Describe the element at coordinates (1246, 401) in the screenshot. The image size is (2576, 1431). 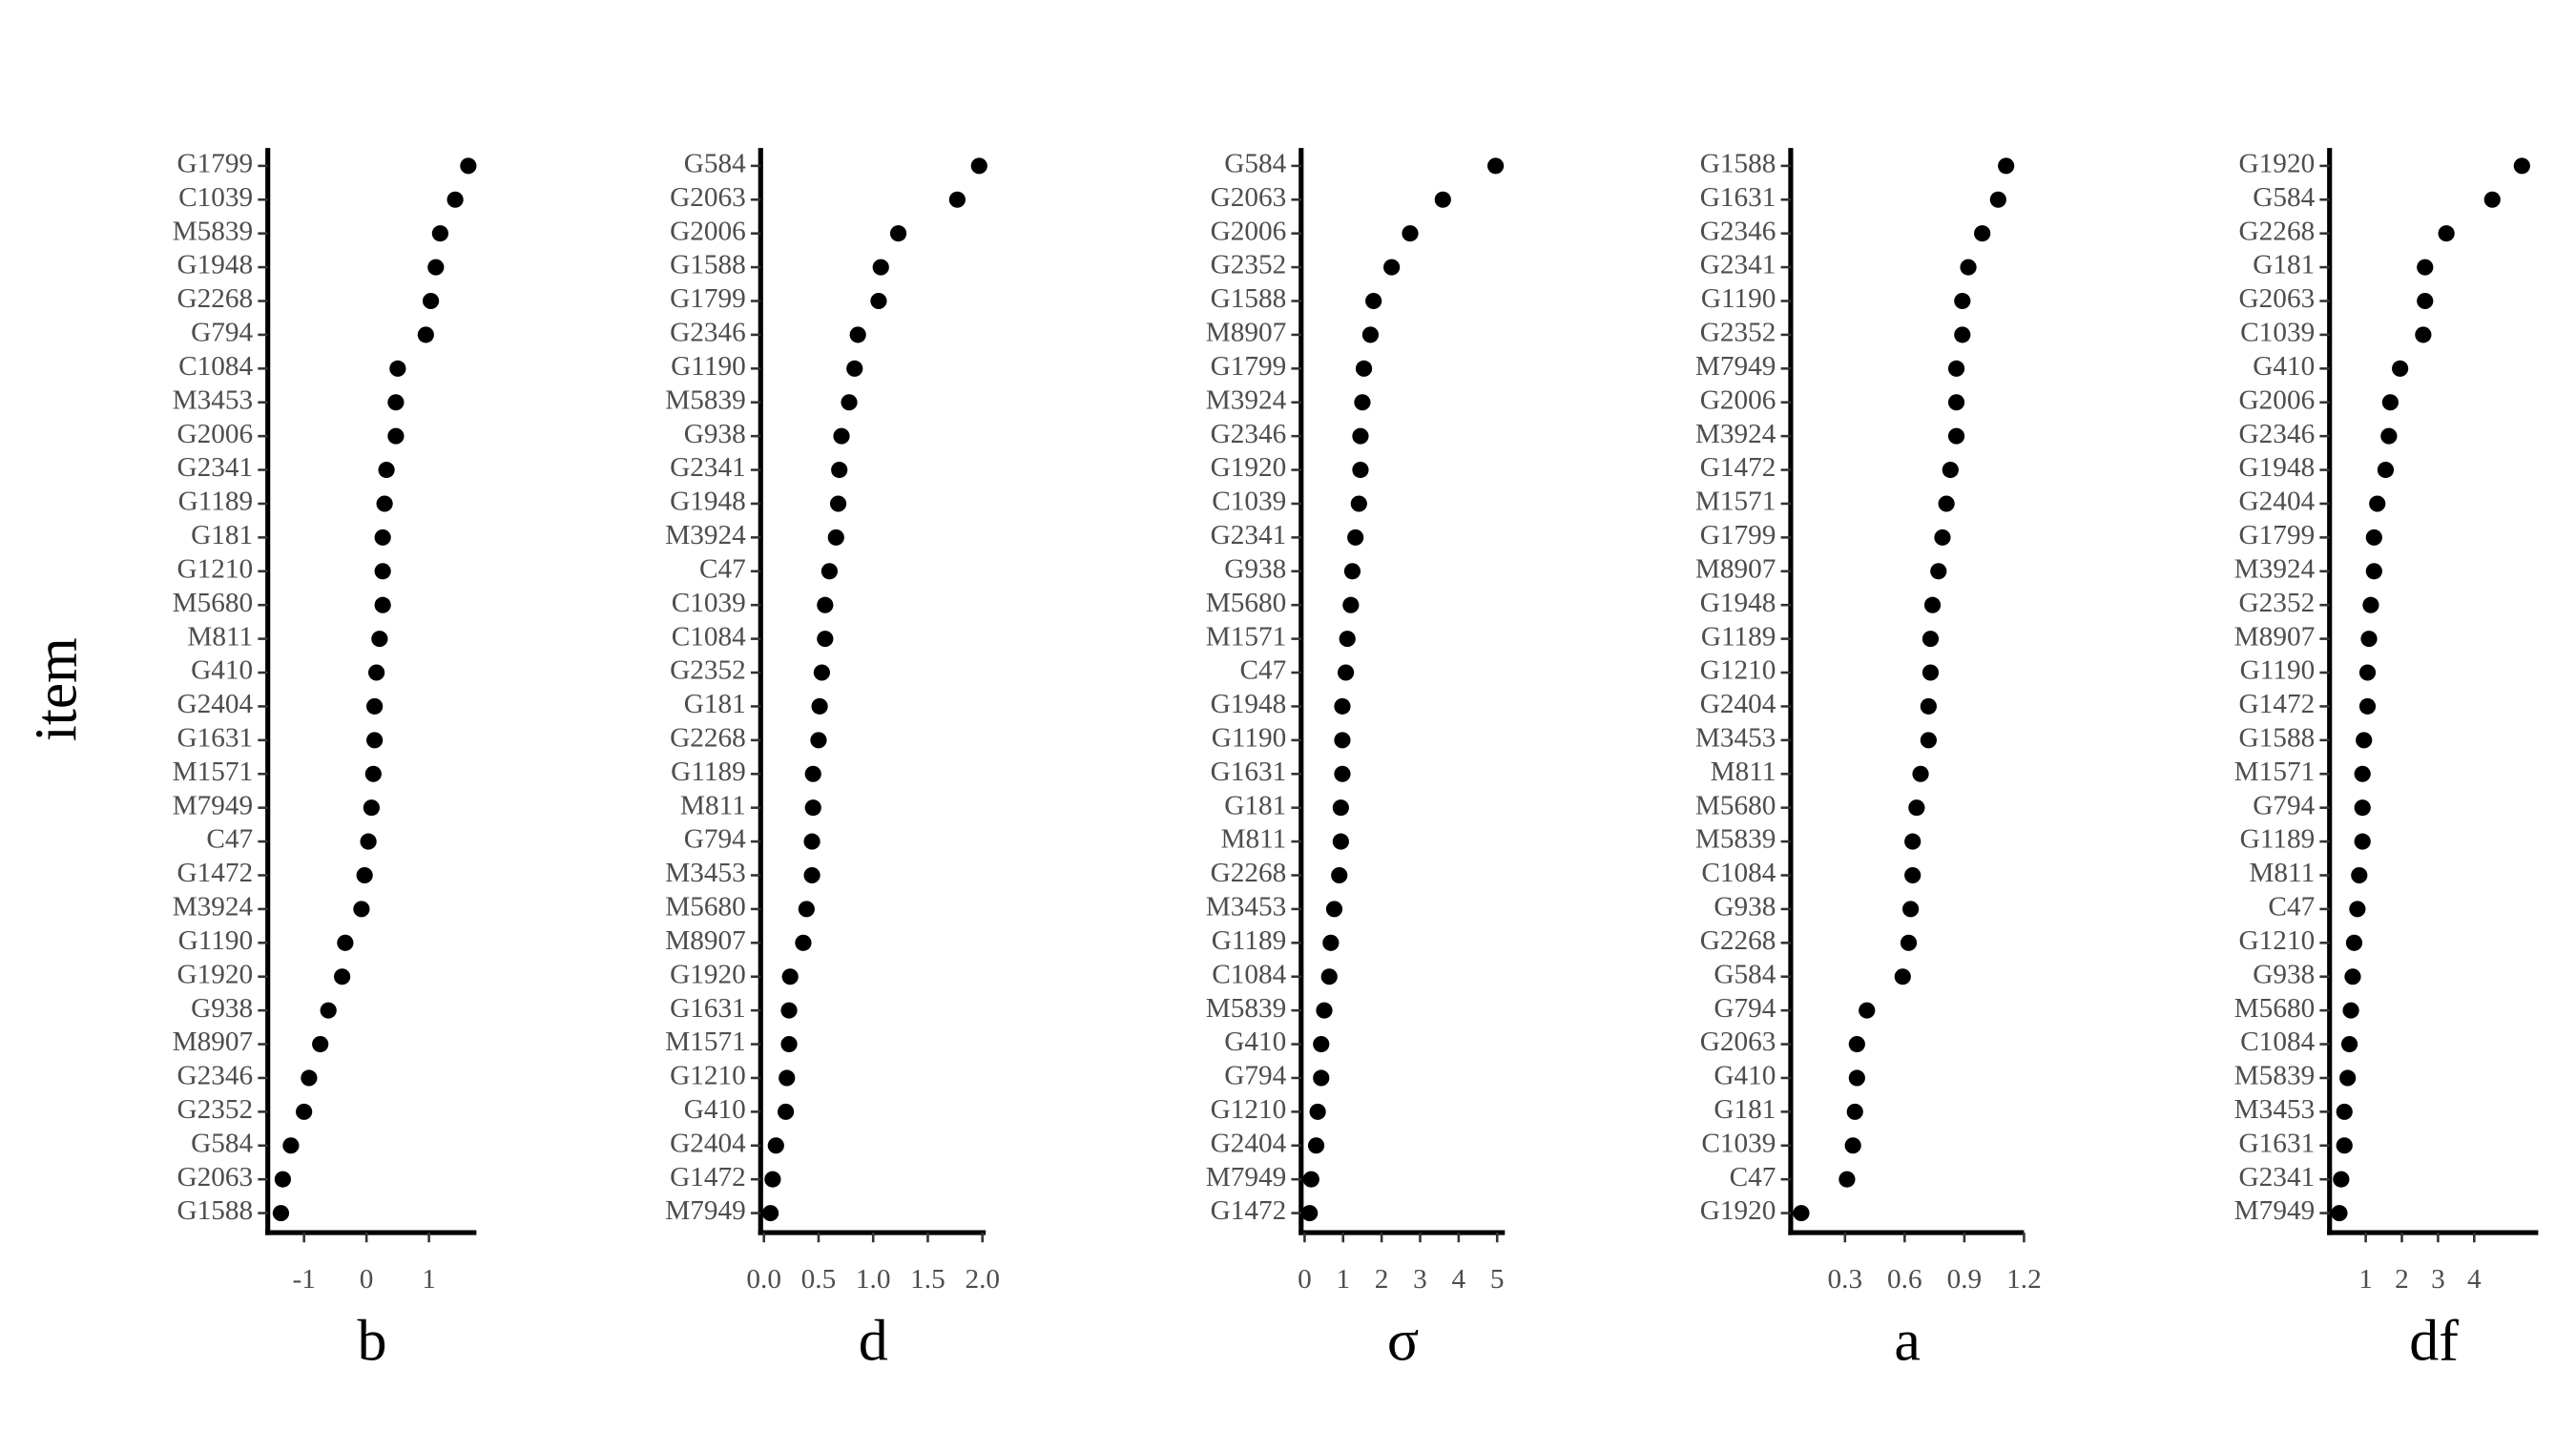
I see `y-tick-label: M3924` at that location.